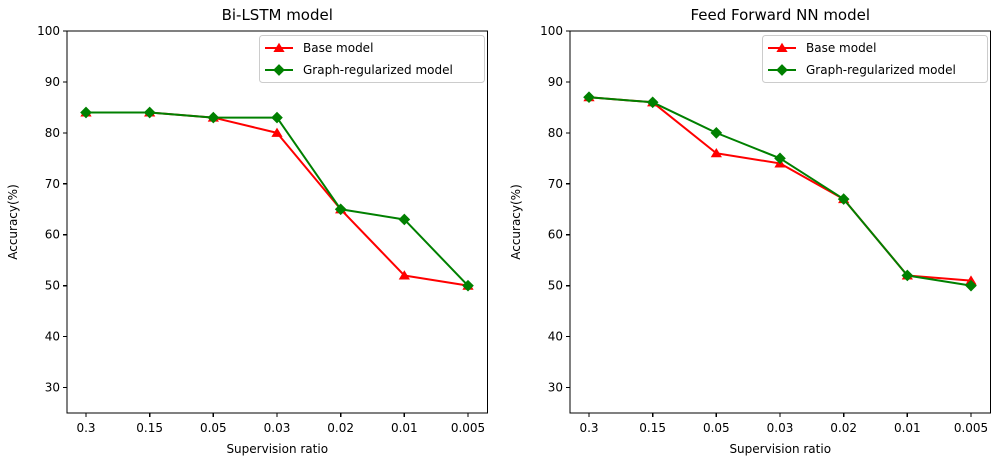  I want to click on series-line-base-model, so click(277, 199).